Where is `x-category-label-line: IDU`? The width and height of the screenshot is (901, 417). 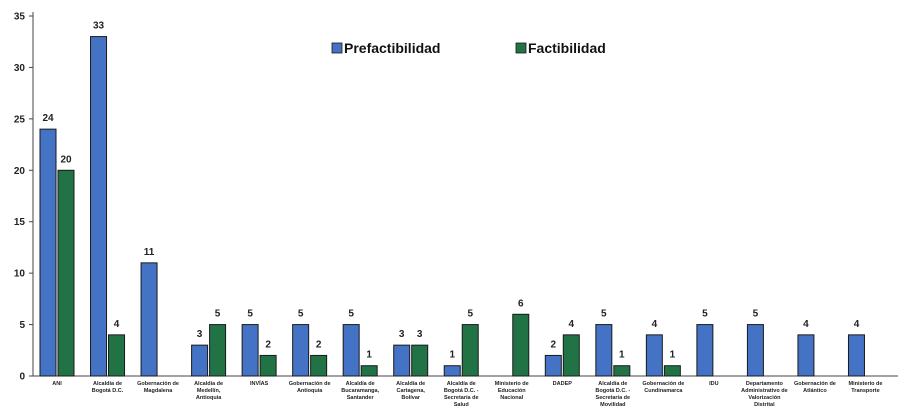
x-category-label-line: IDU is located at coordinates (714, 384).